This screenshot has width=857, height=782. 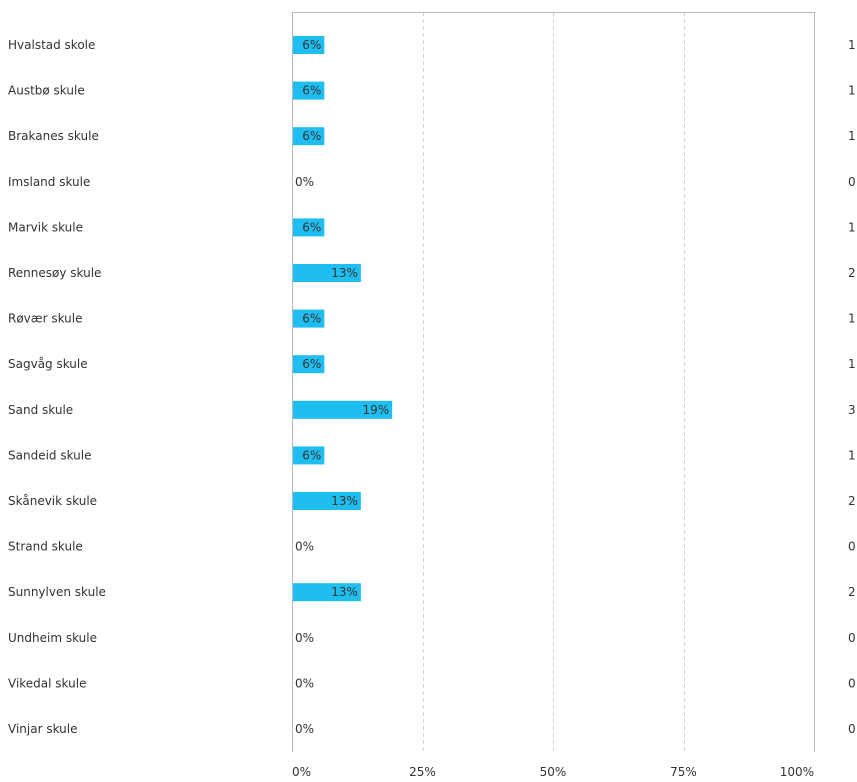 What do you see at coordinates (52, 501) in the screenshot?
I see `category-label: Skånevik skule` at bounding box center [52, 501].